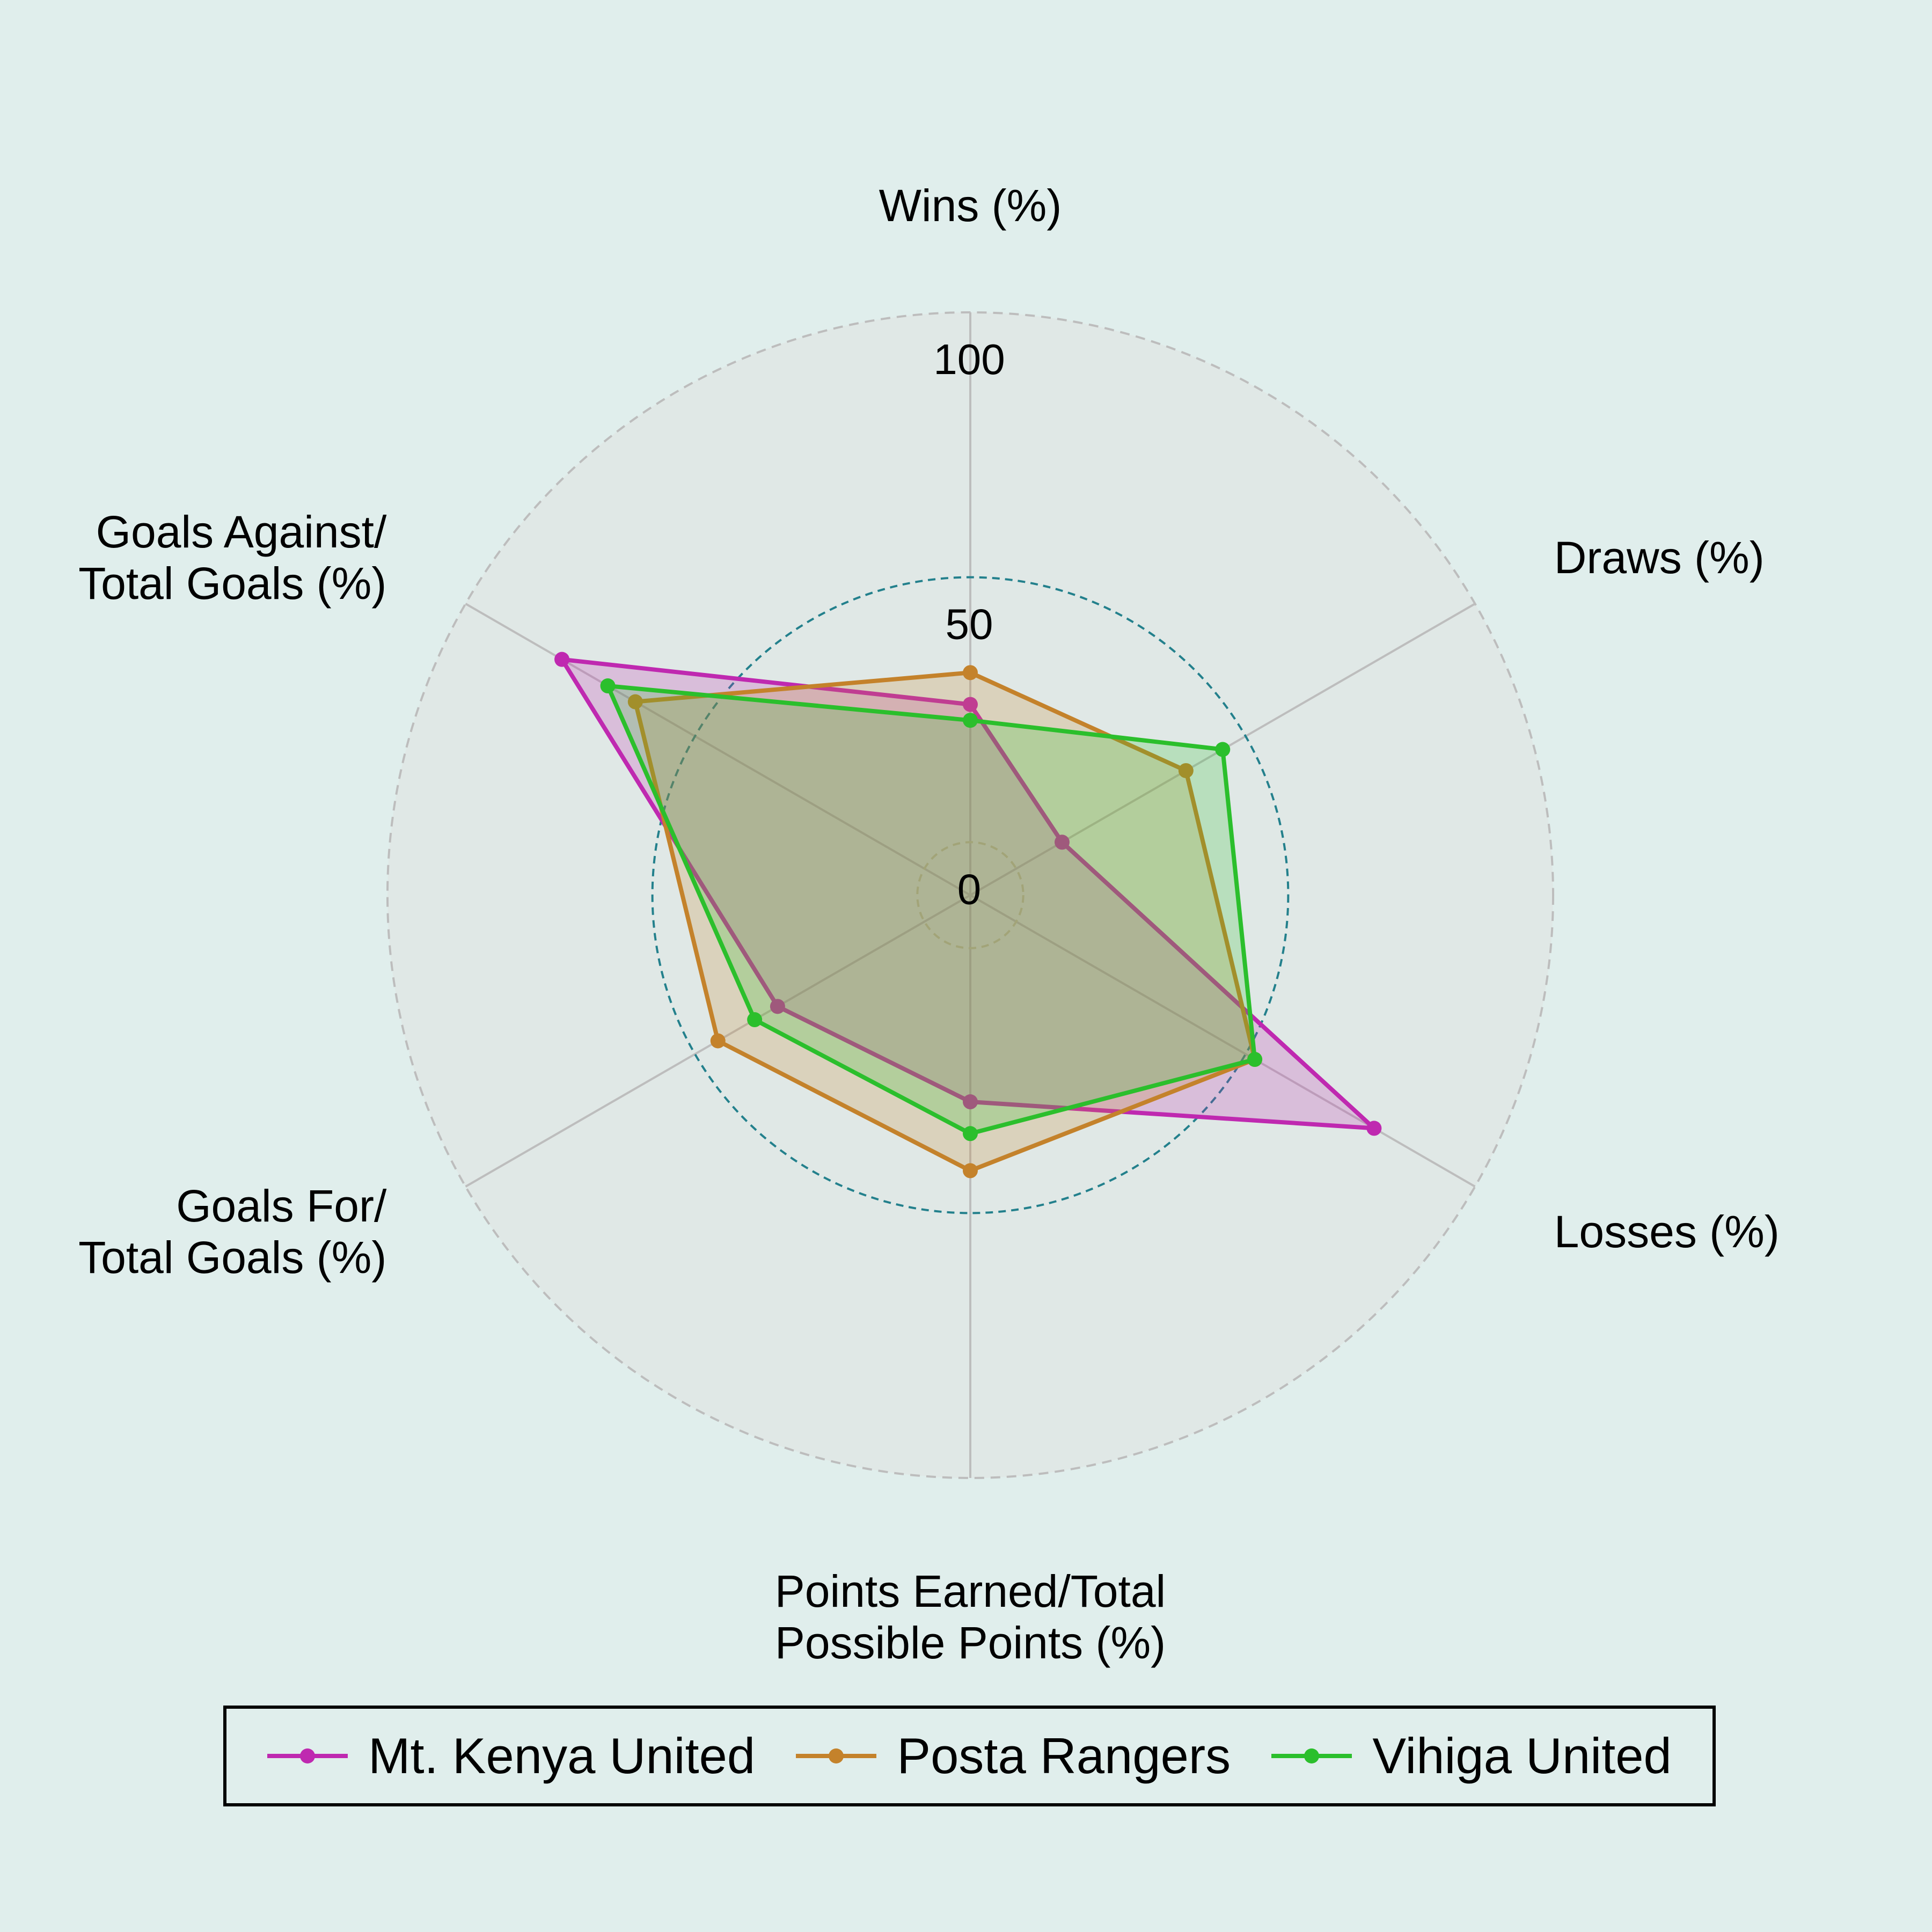 This screenshot has height=1932, width=1932. Describe the element at coordinates (1659, 557) in the screenshot. I see `axis-label: Draws (%)` at that location.